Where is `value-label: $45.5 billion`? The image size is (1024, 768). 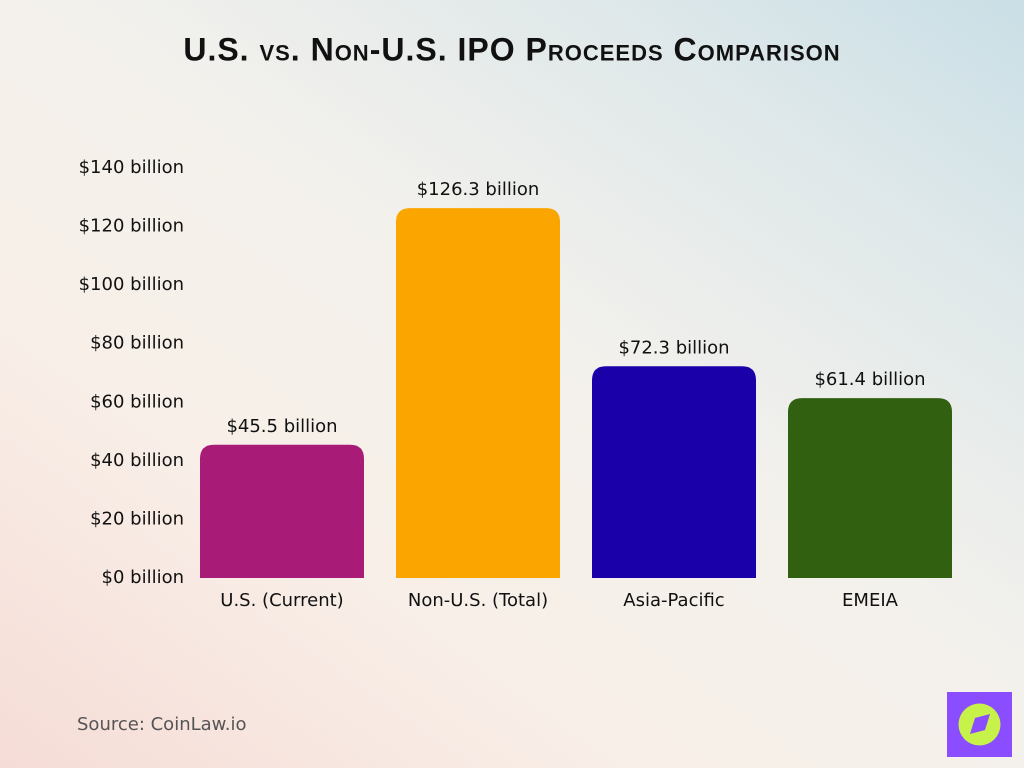 value-label: $45.5 billion is located at coordinates (281, 426).